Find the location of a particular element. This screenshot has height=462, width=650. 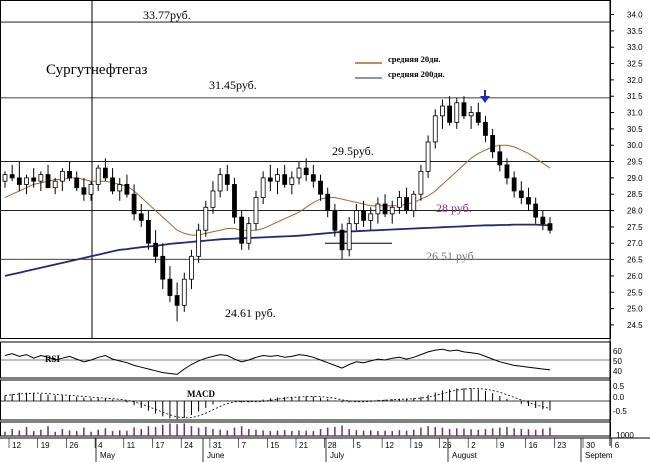

y-tick-label: 27.5 is located at coordinates (635, 227).